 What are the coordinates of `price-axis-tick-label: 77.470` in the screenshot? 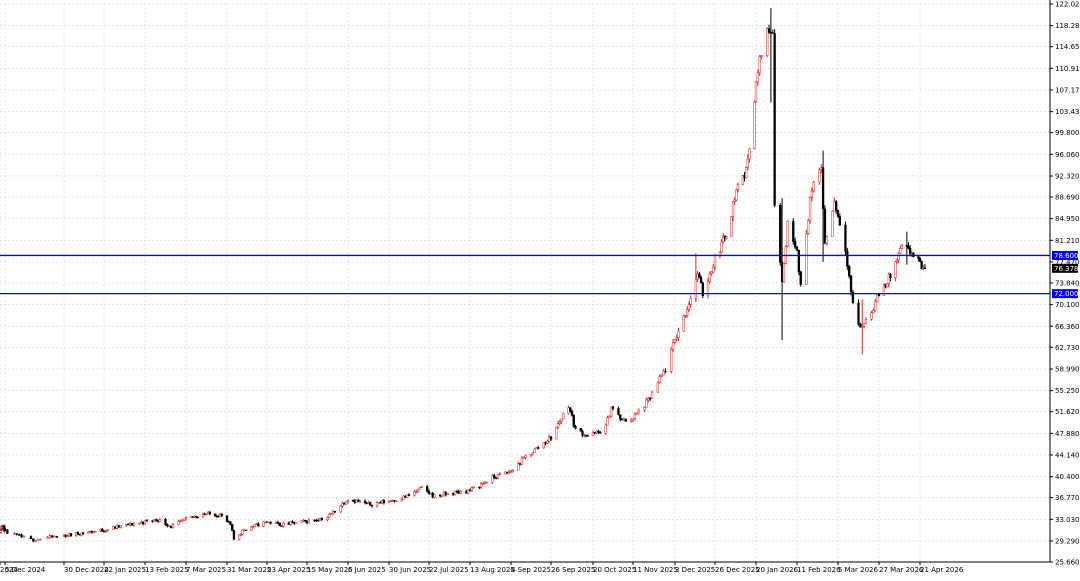 It's located at (1067, 262).